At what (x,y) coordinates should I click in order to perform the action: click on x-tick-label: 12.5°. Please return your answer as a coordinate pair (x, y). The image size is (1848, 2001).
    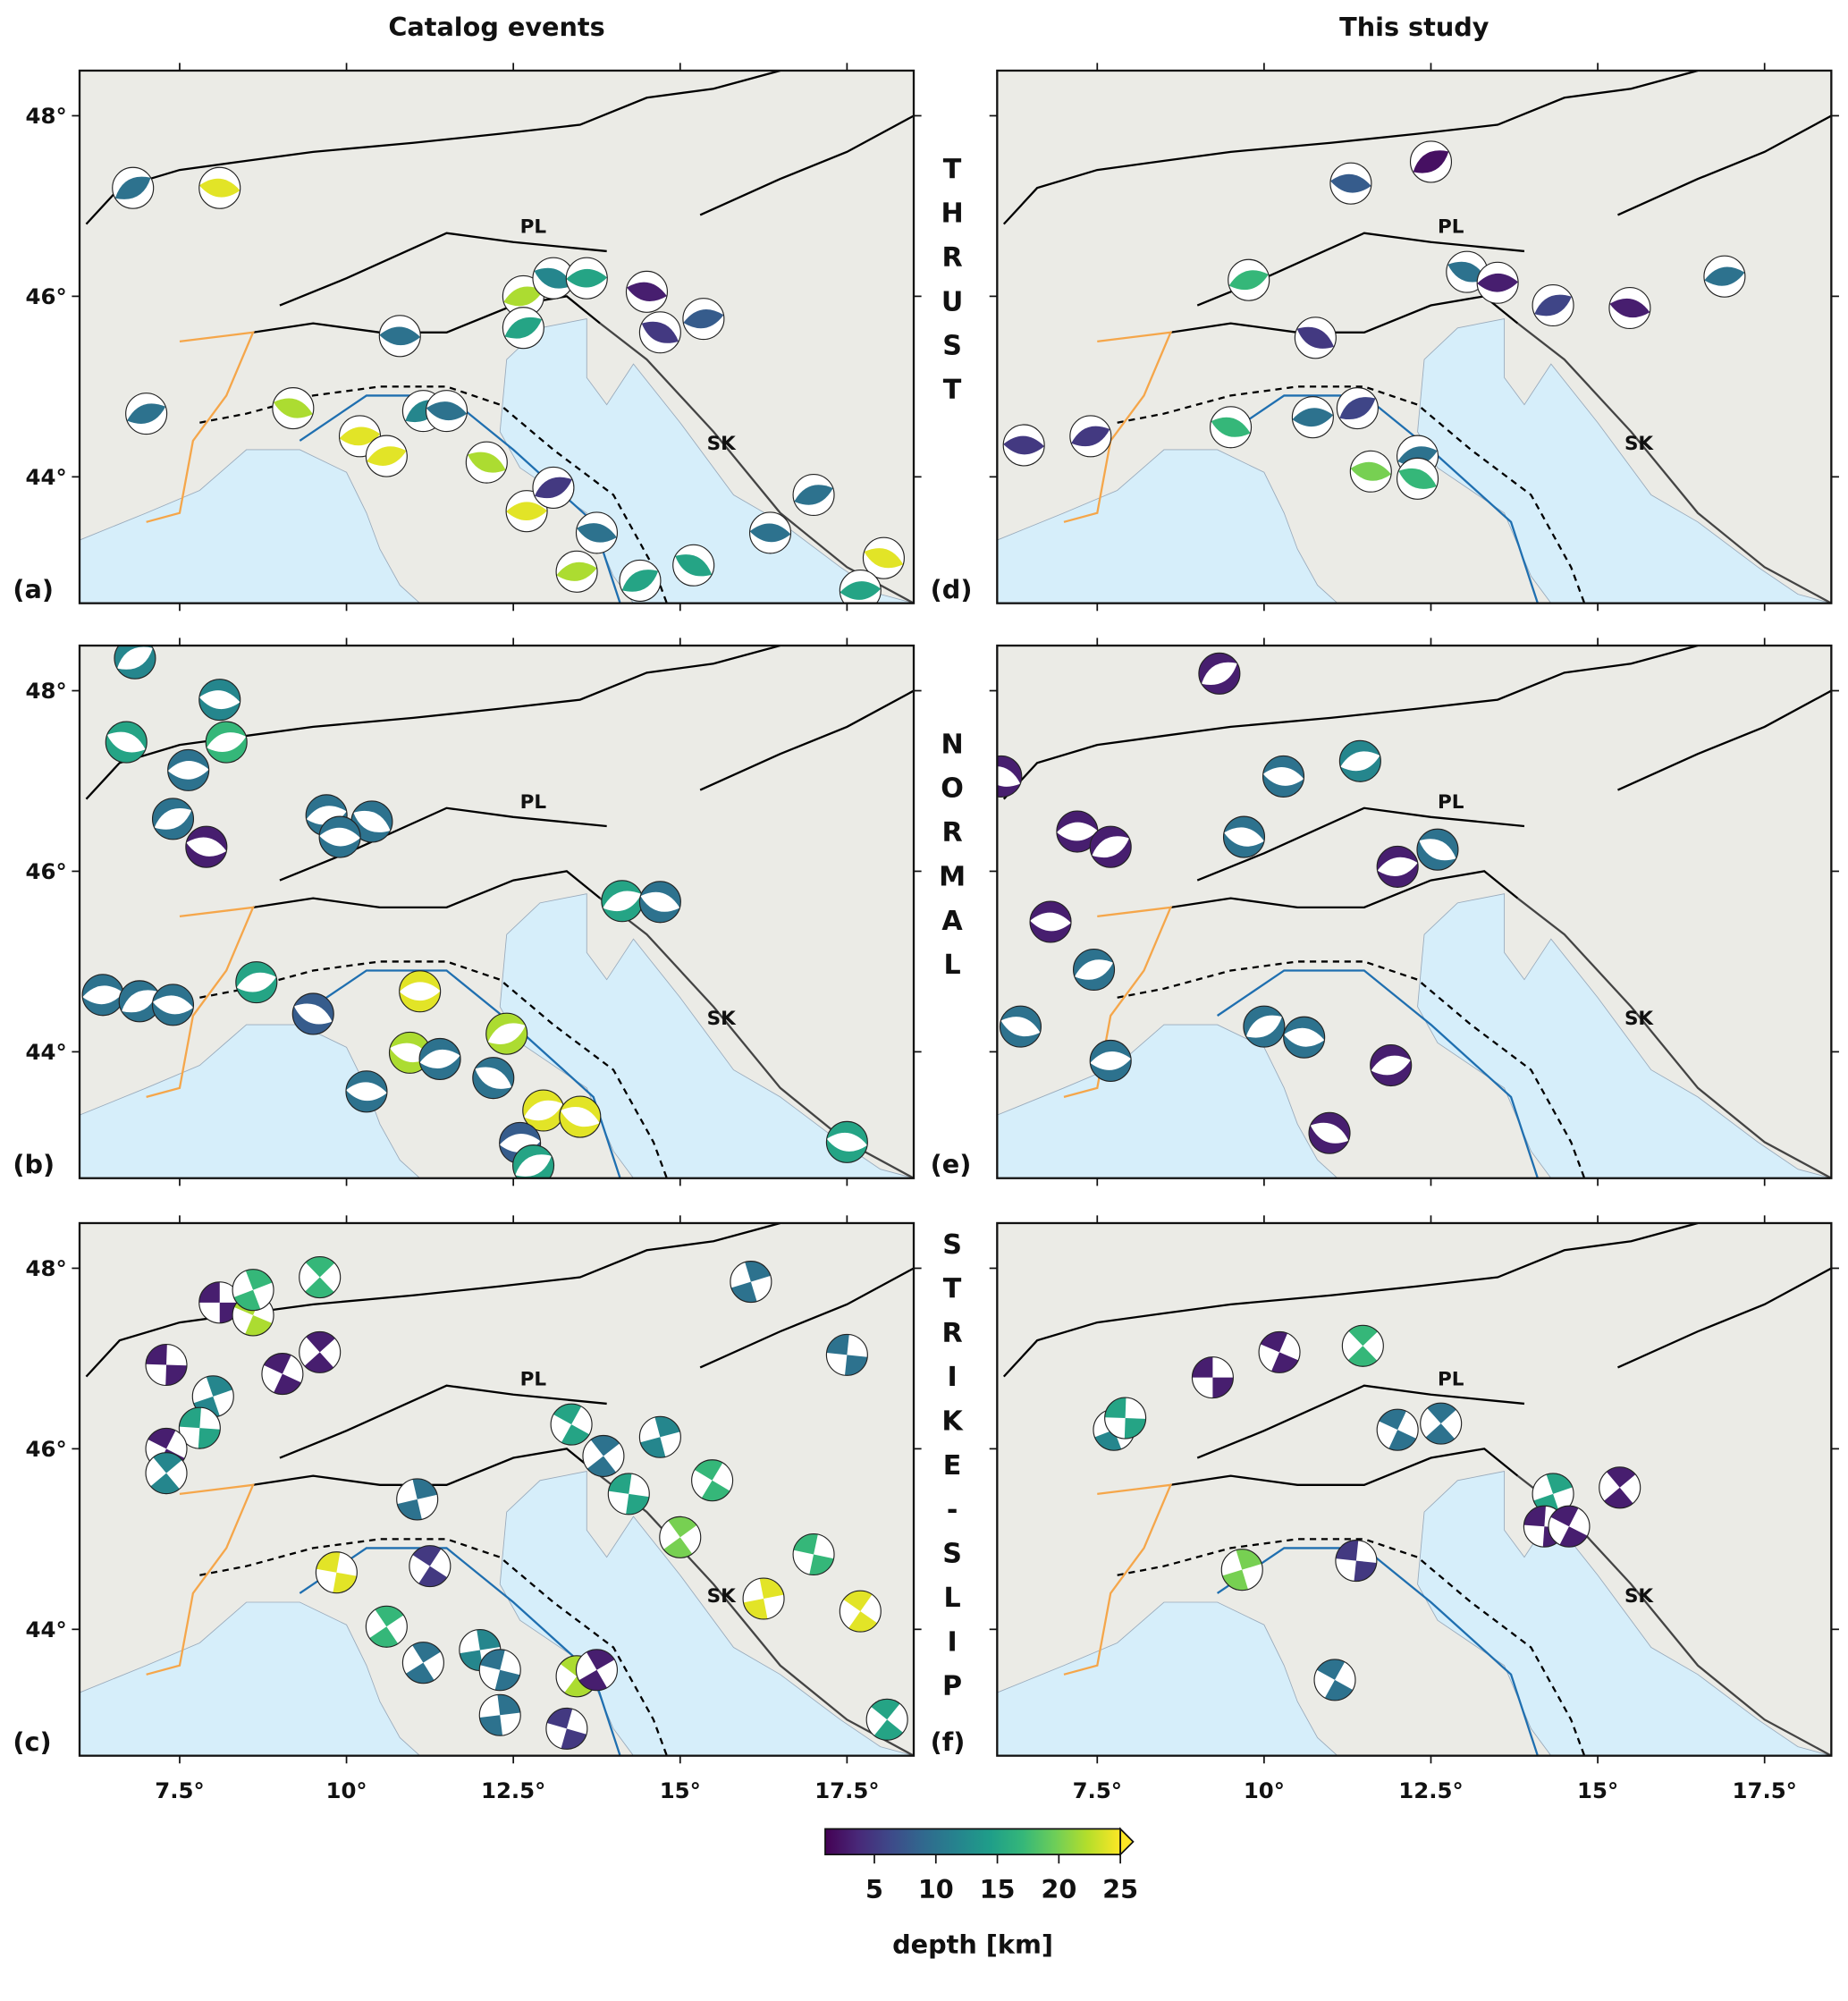
    Looking at the image, I should click on (1430, 1790).